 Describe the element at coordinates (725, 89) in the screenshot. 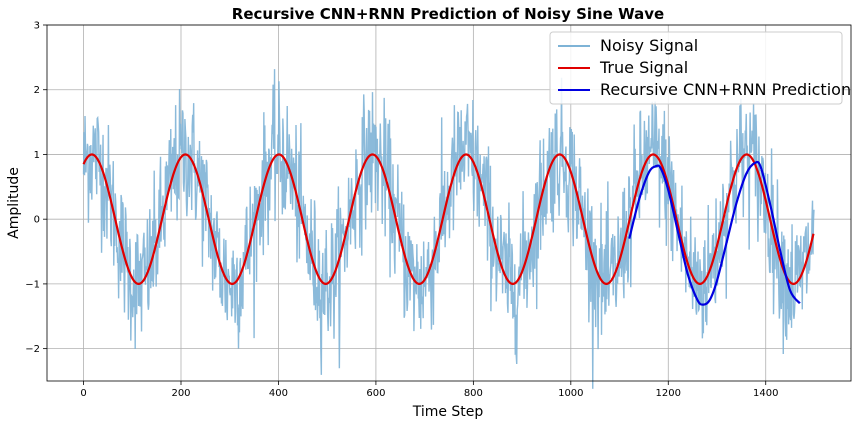

I see `legend-label-prediction: Recursive CNN+RNN Prediction` at that location.